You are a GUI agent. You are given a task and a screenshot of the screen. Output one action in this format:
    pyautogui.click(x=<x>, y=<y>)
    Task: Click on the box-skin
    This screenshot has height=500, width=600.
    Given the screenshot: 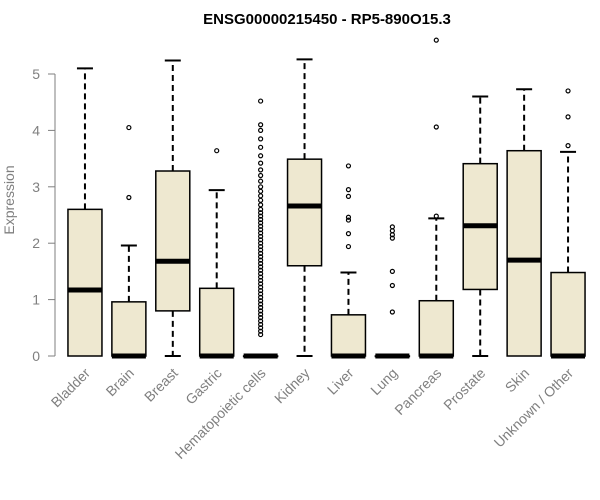 What is the action you would take?
    pyautogui.click(x=524, y=222)
    